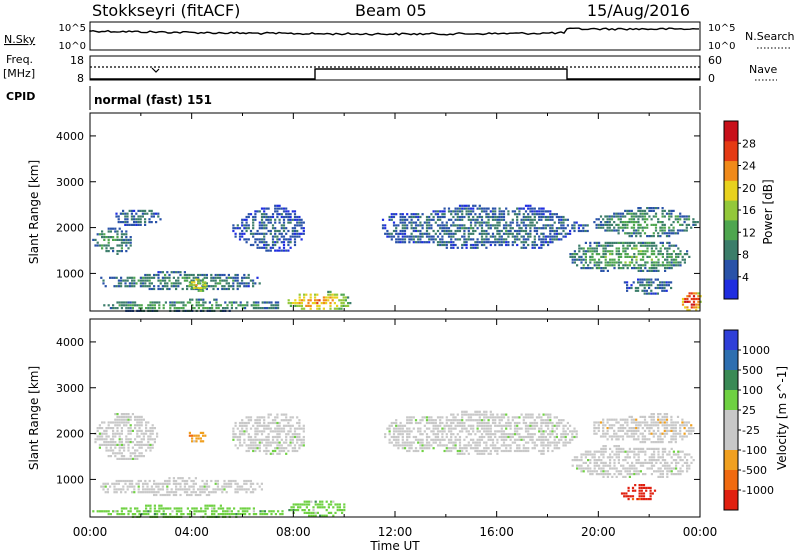 The height and width of the screenshot is (558, 800). Describe the element at coordinates (395, 532) in the screenshot. I see `x-tick-label: 12:00` at that location.